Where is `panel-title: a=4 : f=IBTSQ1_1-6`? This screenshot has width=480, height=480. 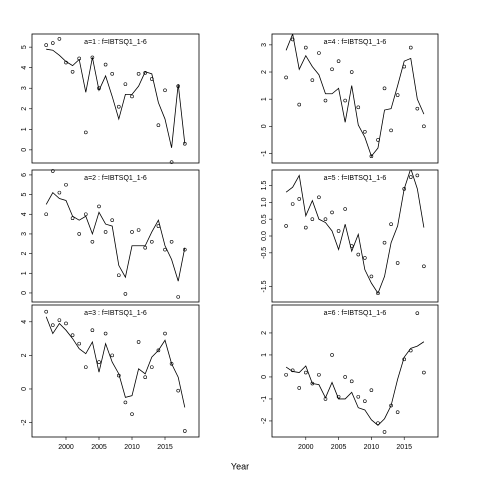
panel-title: a=4 : f=IBTSQ1_1-6 is located at coordinates (355, 42).